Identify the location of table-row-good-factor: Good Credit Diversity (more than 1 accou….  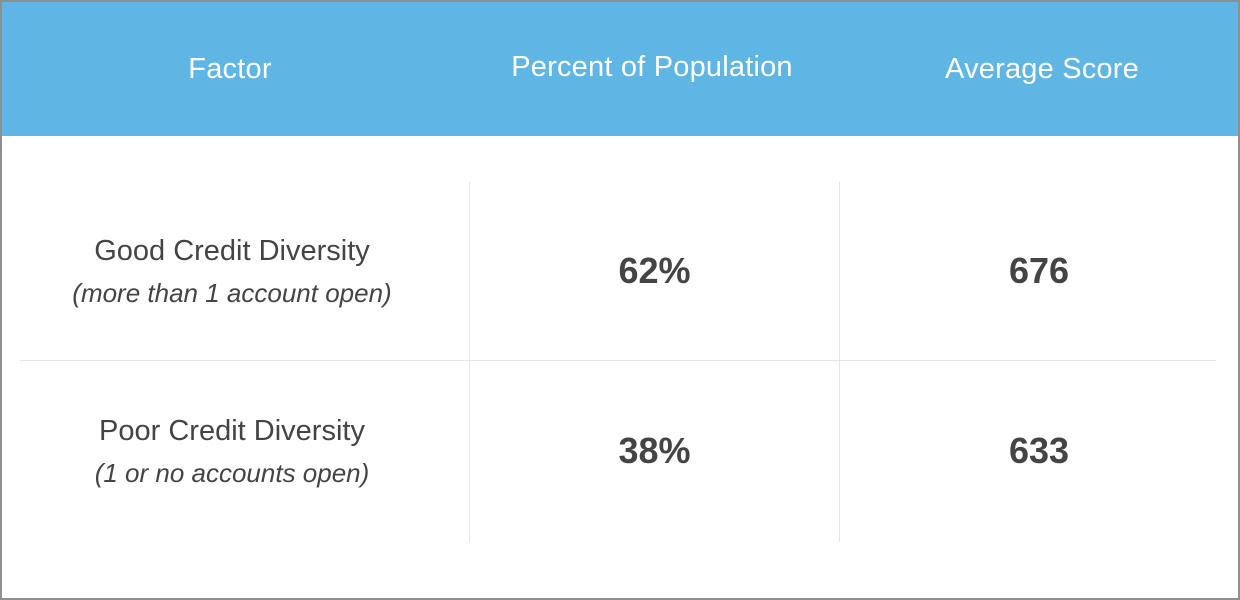
(232, 271).